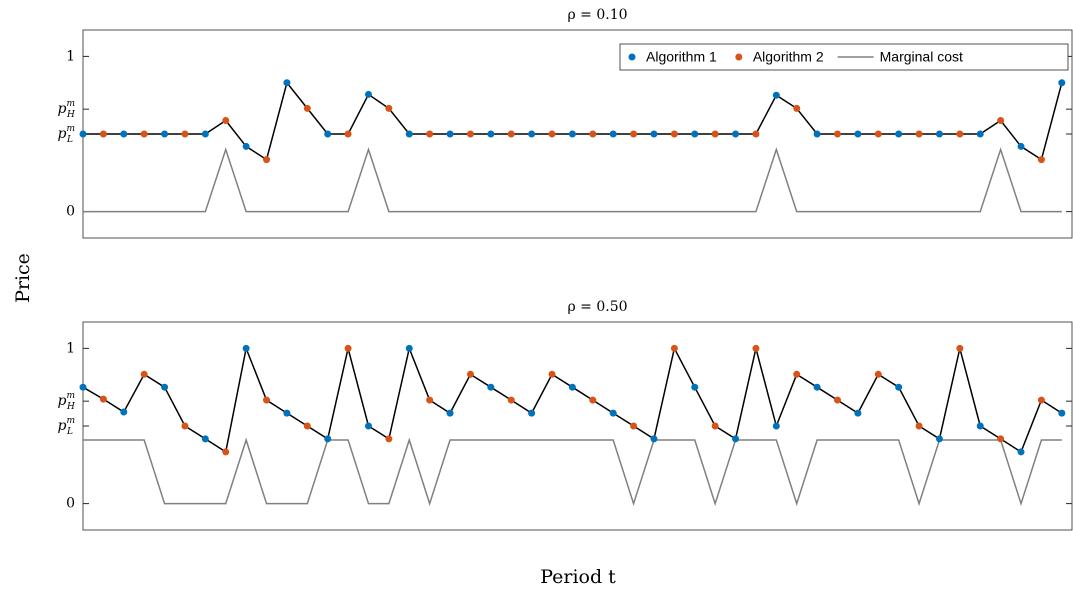 Image resolution: width=1073 pixels, height=596 pixels. I want to click on tick-label-sub: H, so click(70, 407).